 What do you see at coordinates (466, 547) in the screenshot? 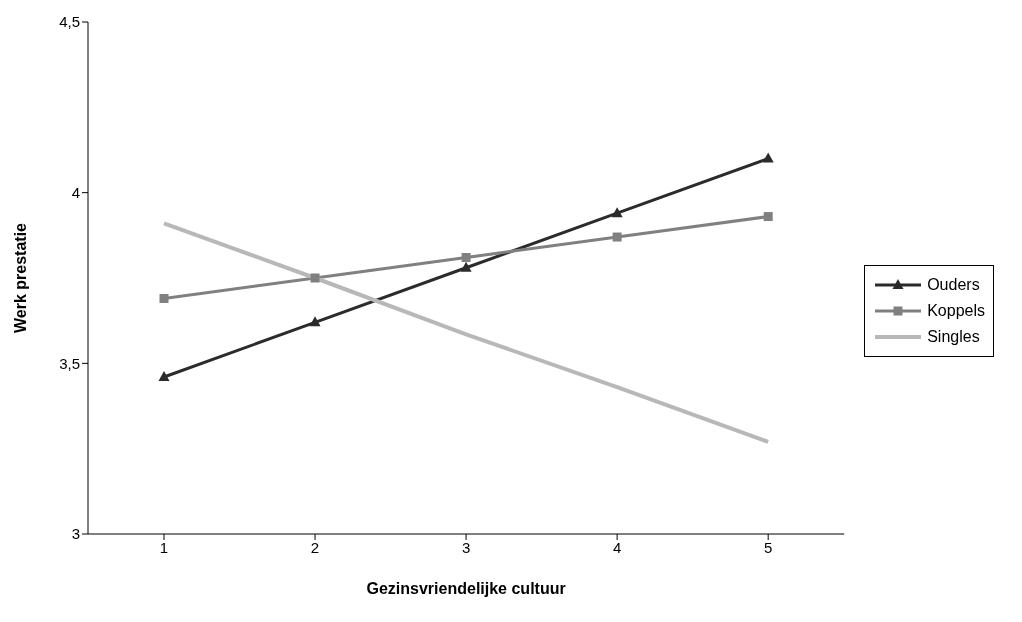
I see `x-tick-label: 3` at bounding box center [466, 547].